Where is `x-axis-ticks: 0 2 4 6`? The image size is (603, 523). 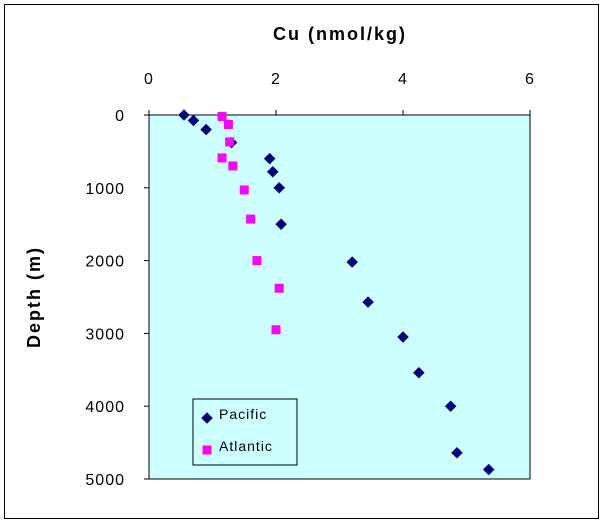 x-axis-ticks: 0 2 4 6 is located at coordinates (339, 93).